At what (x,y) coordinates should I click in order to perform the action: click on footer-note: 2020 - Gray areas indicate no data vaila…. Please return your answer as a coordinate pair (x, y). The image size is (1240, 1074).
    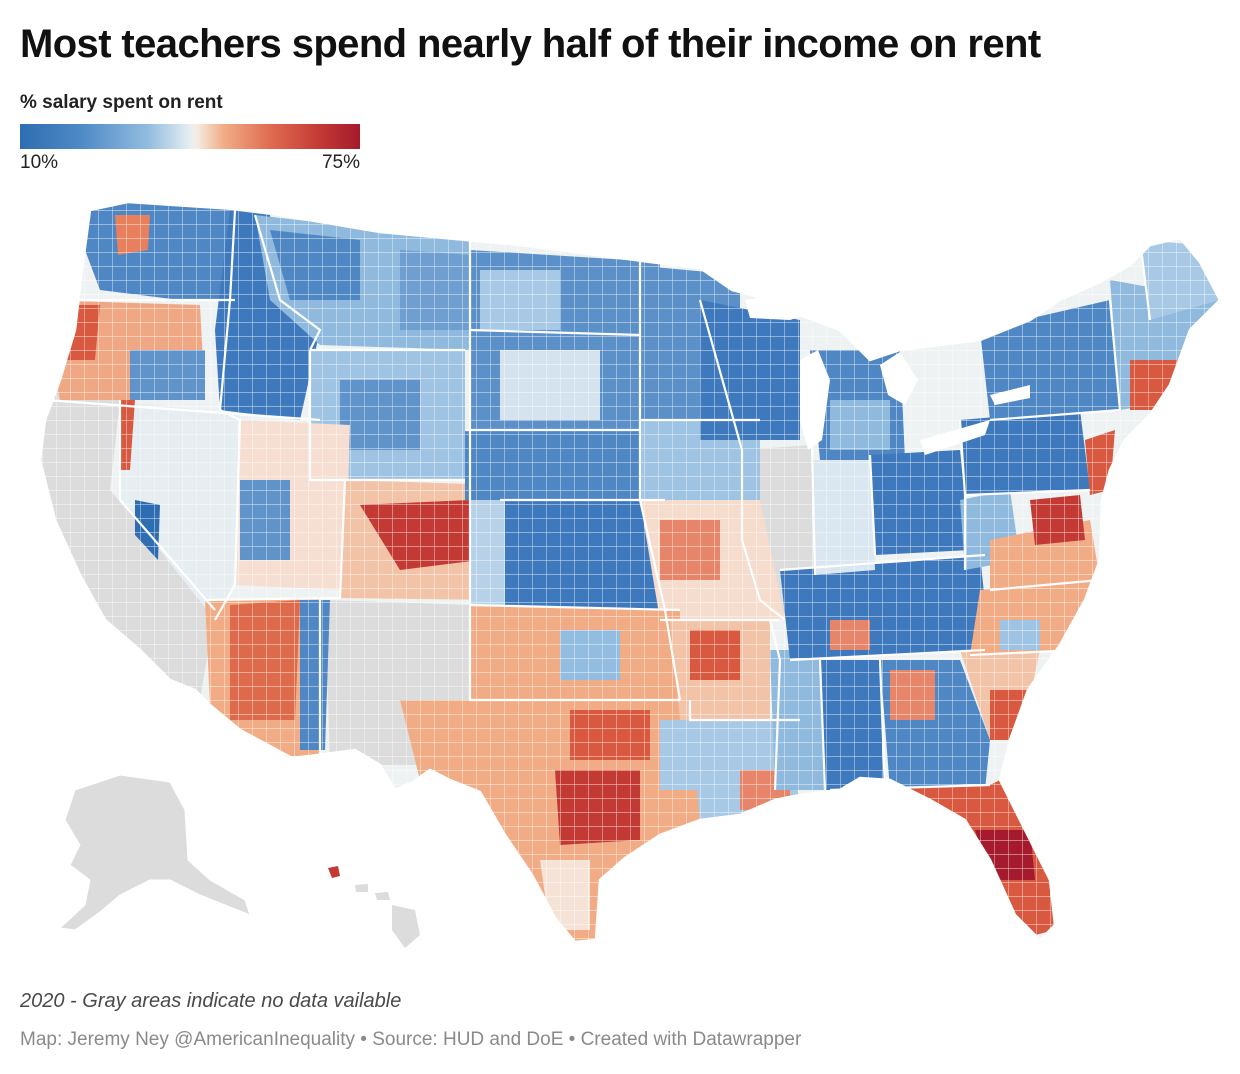
    Looking at the image, I should click on (211, 1001).